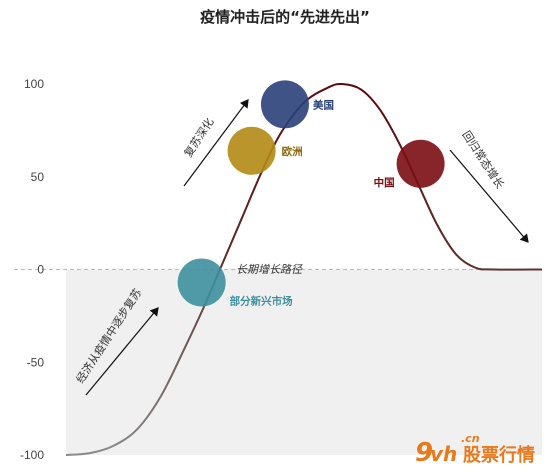 This screenshot has height=476, width=550. What do you see at coordinates (40, 270) in the screenshot?
I see `y-tick-label: 0` at bounding box center [40, 270].